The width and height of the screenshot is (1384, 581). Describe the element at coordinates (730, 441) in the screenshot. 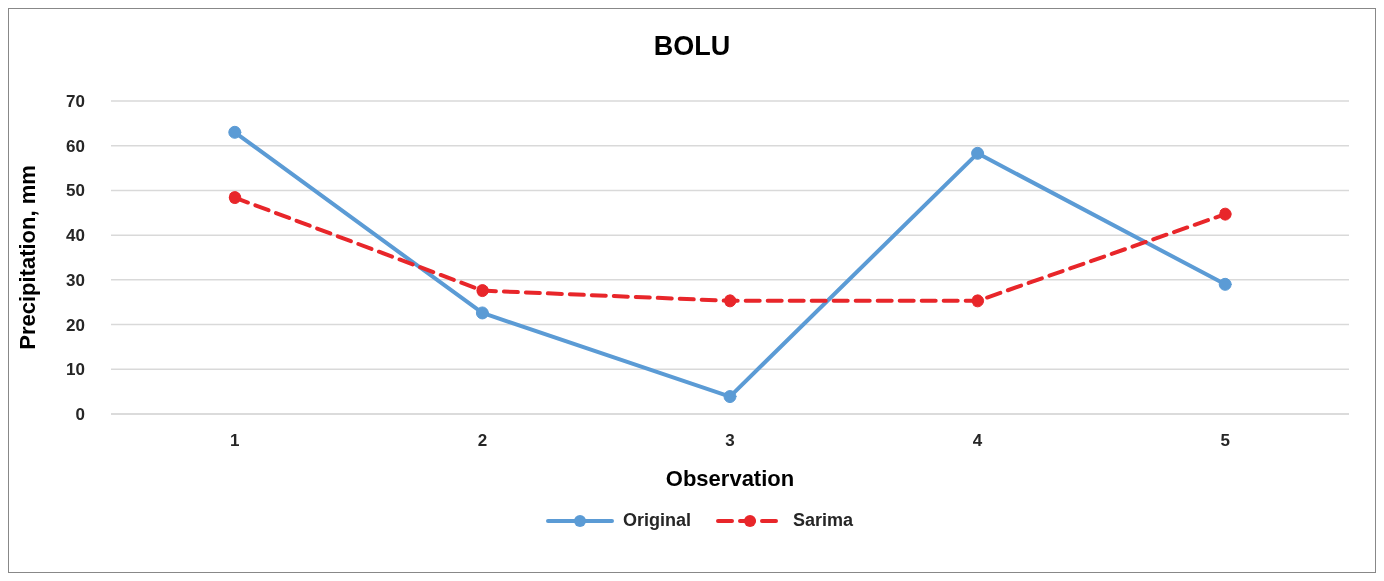

I see `x-tick-label: 3` at that location.